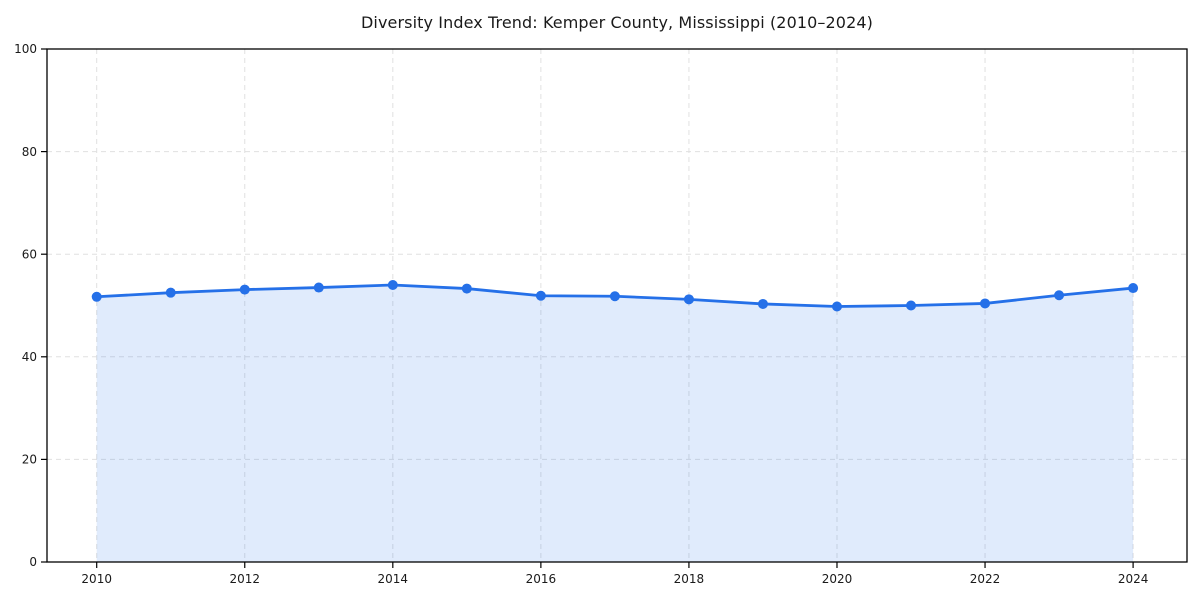  What do you see at coordinates (540, 295) in the screenshot?
I see `data-point-2016` at bounding box center [540, 295].